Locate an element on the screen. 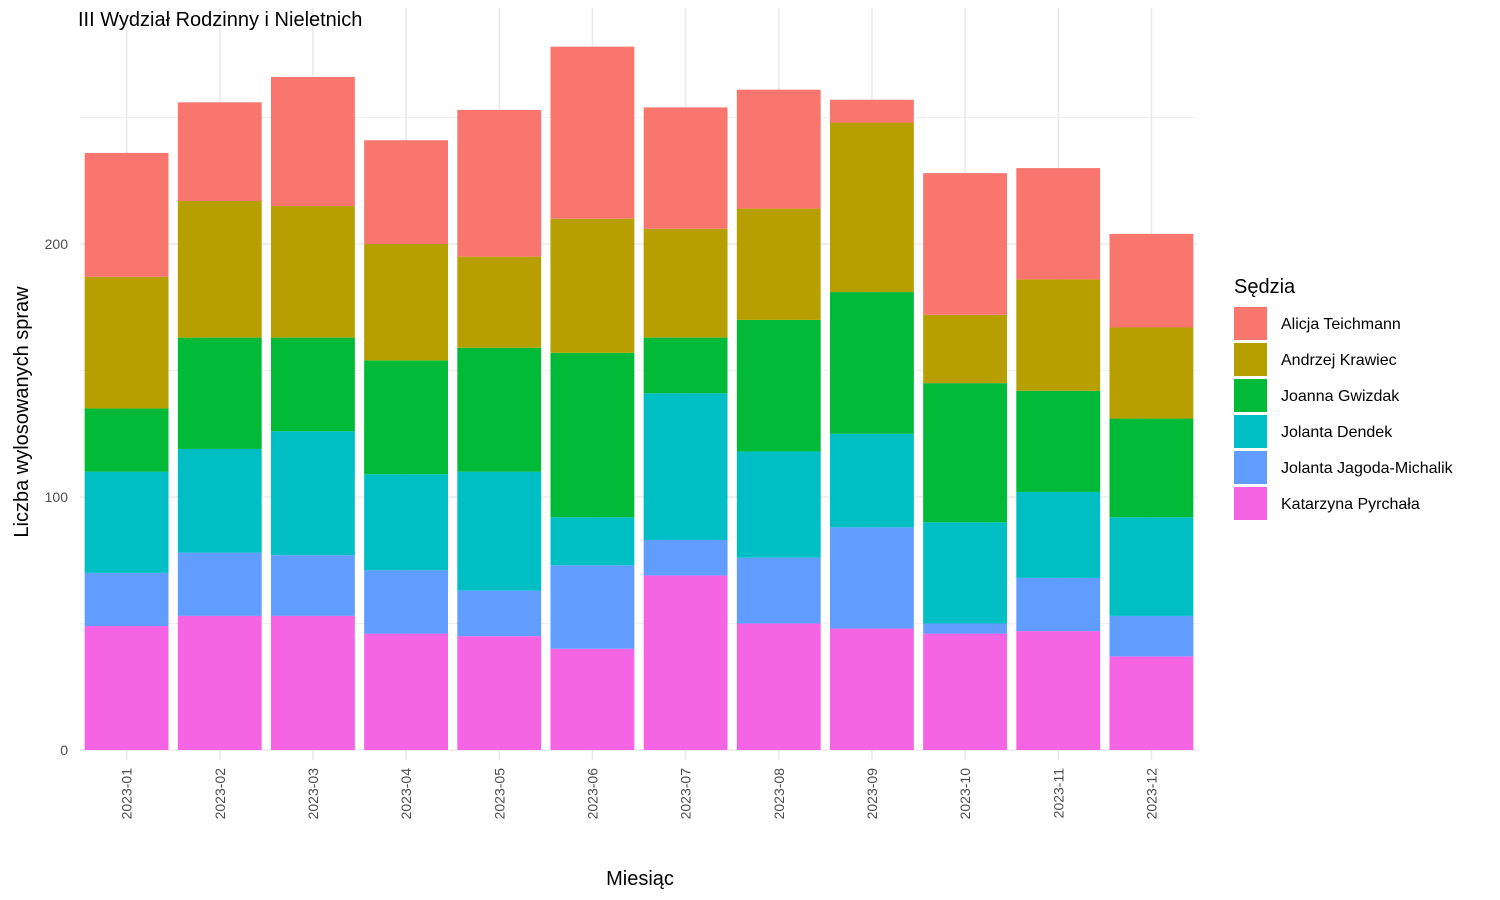 This screenshot has width=1500, height=900. legend-label: Jolanta Dendek is located at coordinates (1337, 432).